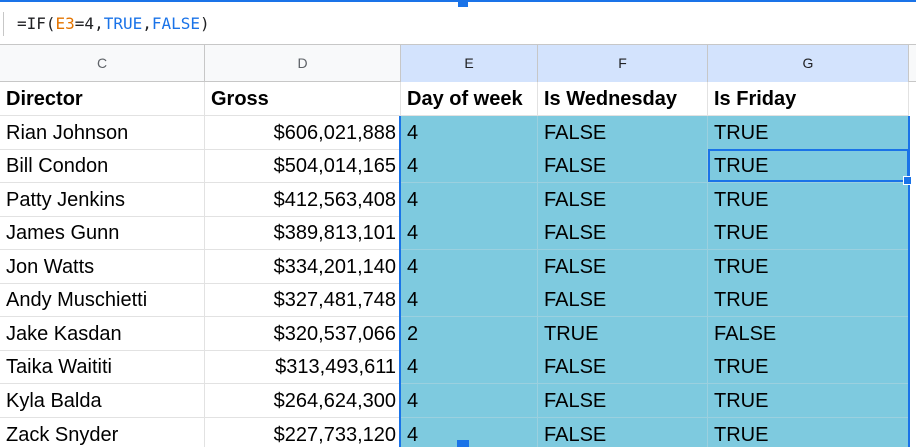  I want to click on gross-cell: $313,493,611, so click(303, 367).